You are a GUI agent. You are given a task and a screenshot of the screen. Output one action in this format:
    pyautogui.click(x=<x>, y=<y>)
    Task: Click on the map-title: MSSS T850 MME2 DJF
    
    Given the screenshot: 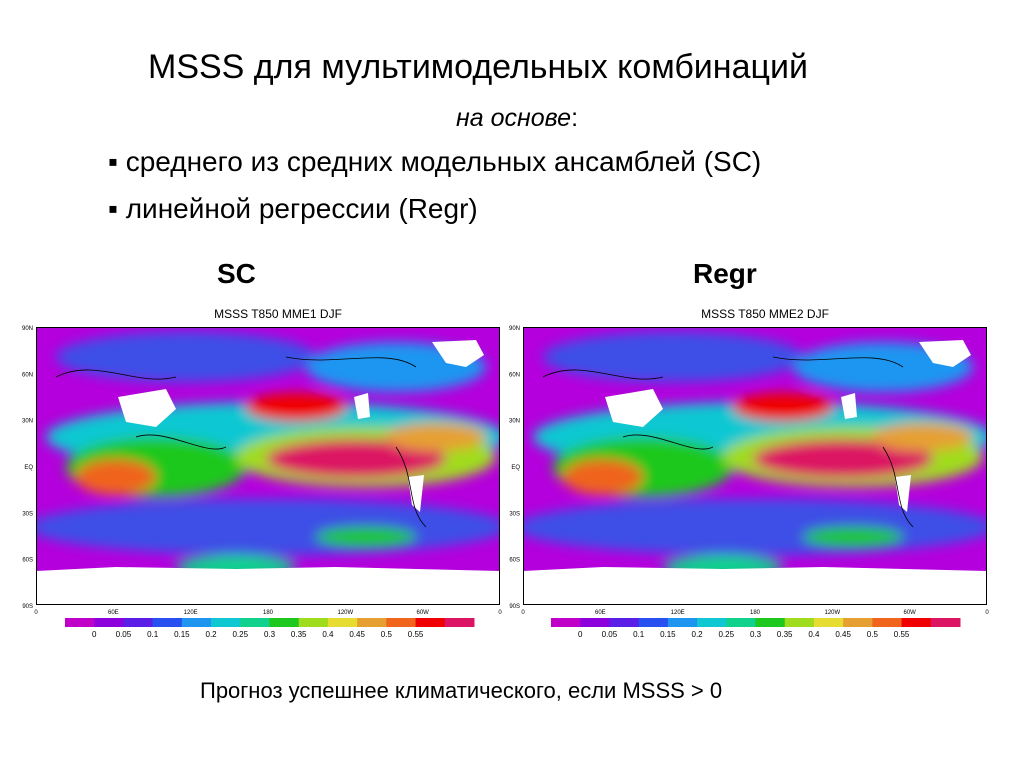 What is the action you would take?
    pyautogui.click(x=765, y=314)
    